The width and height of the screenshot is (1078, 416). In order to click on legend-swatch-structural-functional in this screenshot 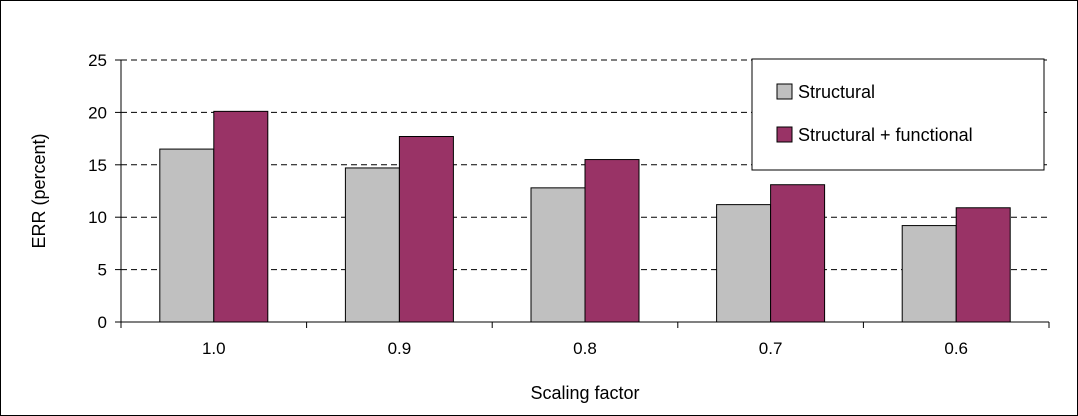, I will do `click(784, 134)`.